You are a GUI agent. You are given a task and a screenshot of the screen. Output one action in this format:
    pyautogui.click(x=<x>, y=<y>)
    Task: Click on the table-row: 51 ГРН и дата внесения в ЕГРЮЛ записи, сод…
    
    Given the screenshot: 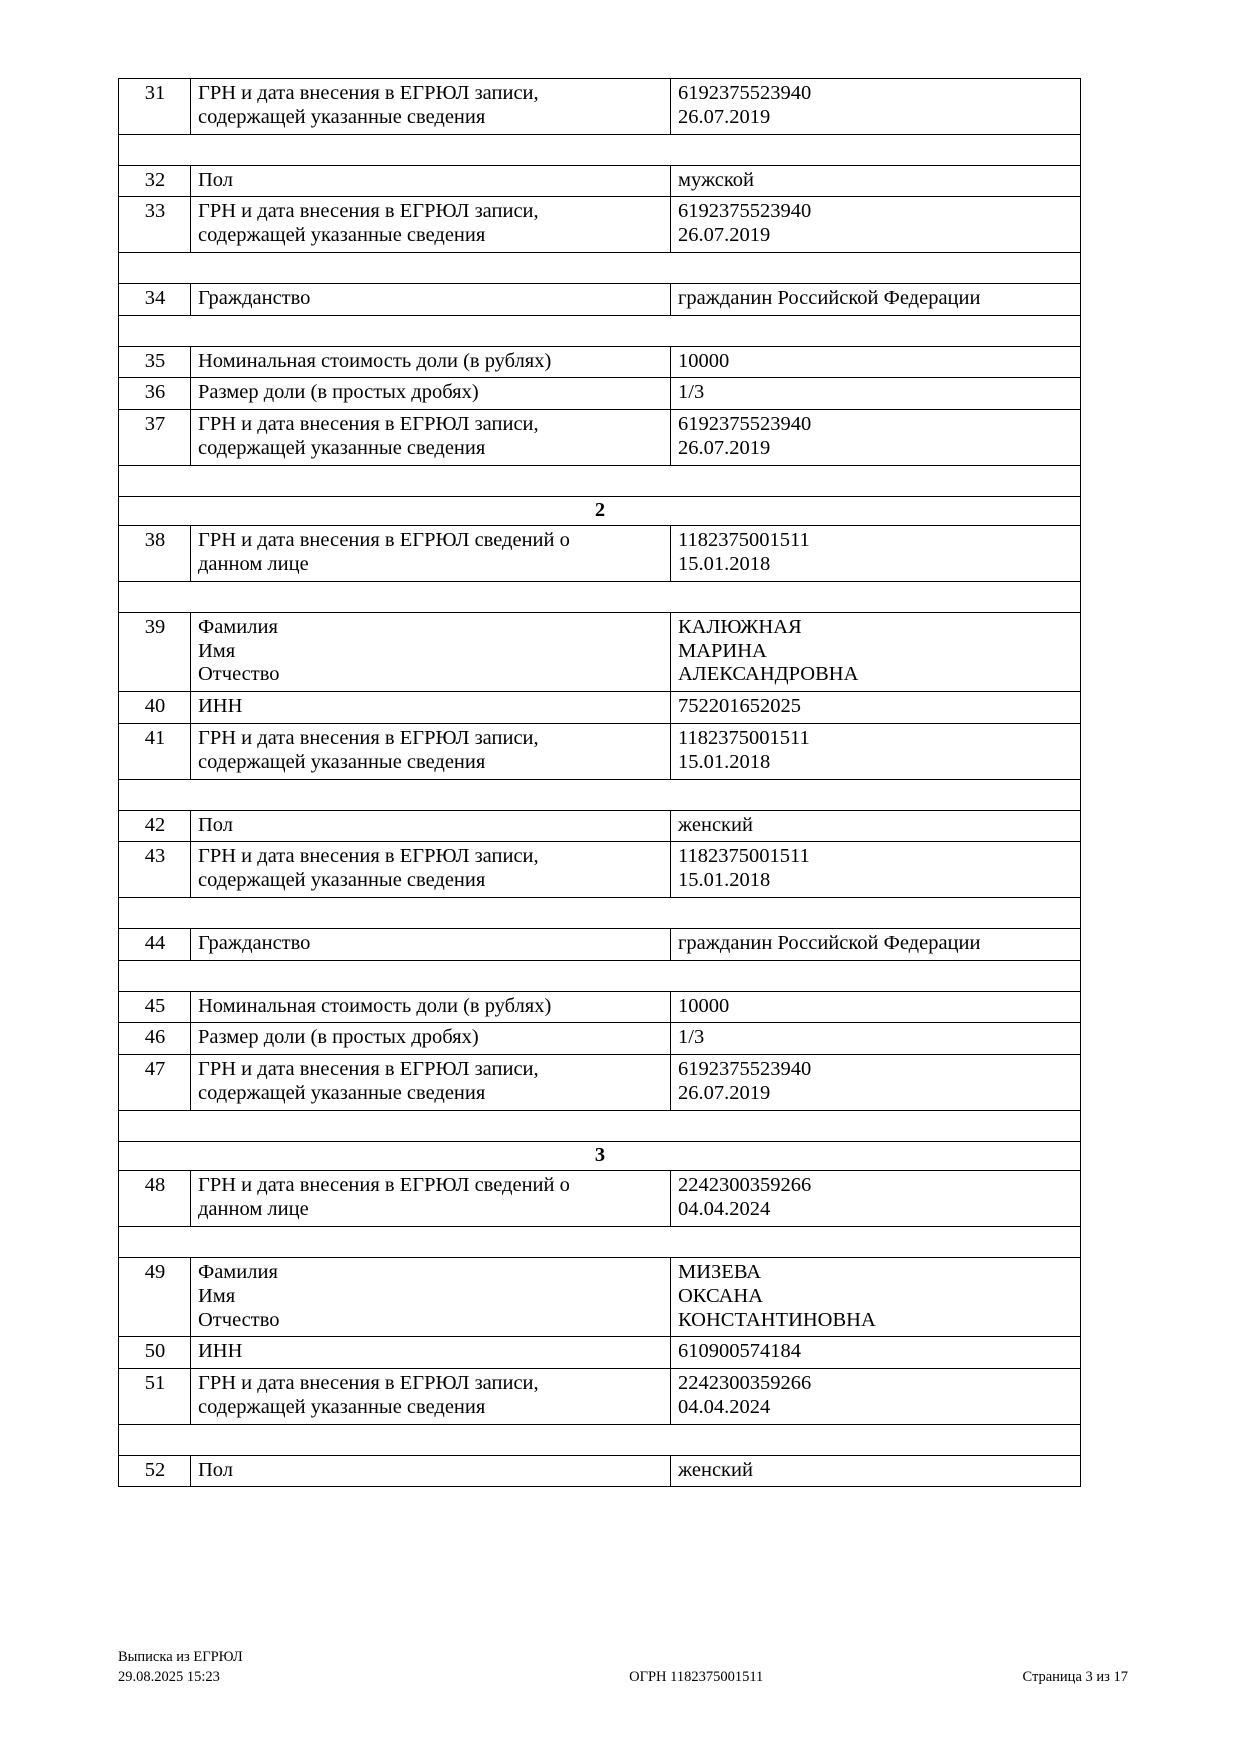 What is the action you would take?
    pyautogui.click(x=599, y=1396)
    